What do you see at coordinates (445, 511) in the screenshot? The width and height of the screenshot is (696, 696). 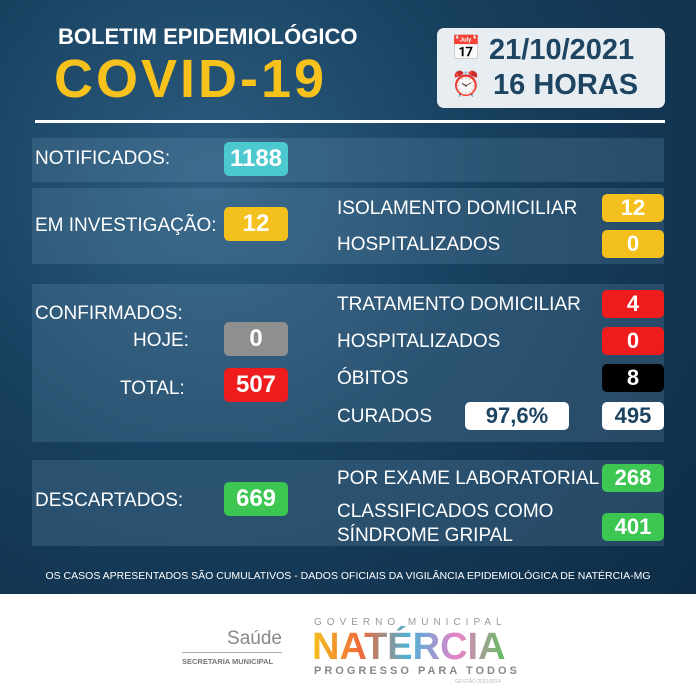 I see `gripal-label-line1: CLASSIFICADOS COMO` at bounding box center [445, 511].